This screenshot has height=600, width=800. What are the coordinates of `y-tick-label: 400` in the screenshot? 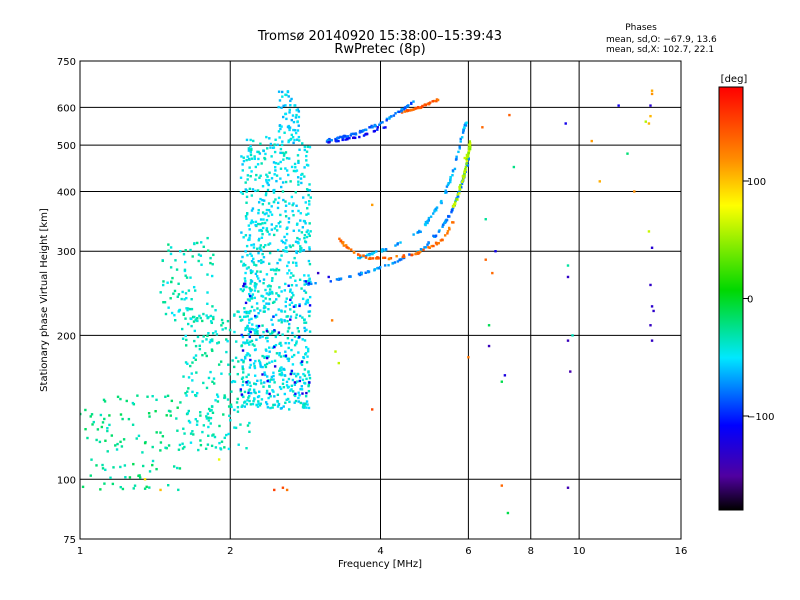 It's located at (66, 192).